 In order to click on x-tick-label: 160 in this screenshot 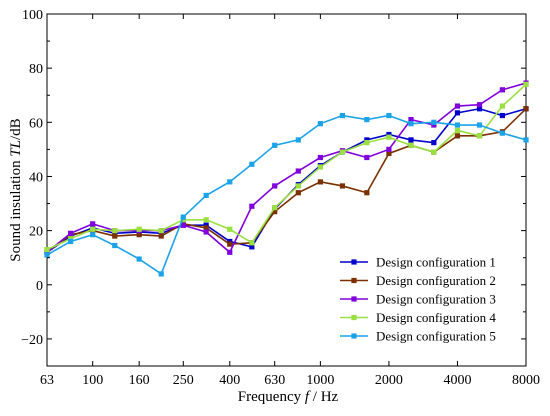, I will do `click(139, 380)`.